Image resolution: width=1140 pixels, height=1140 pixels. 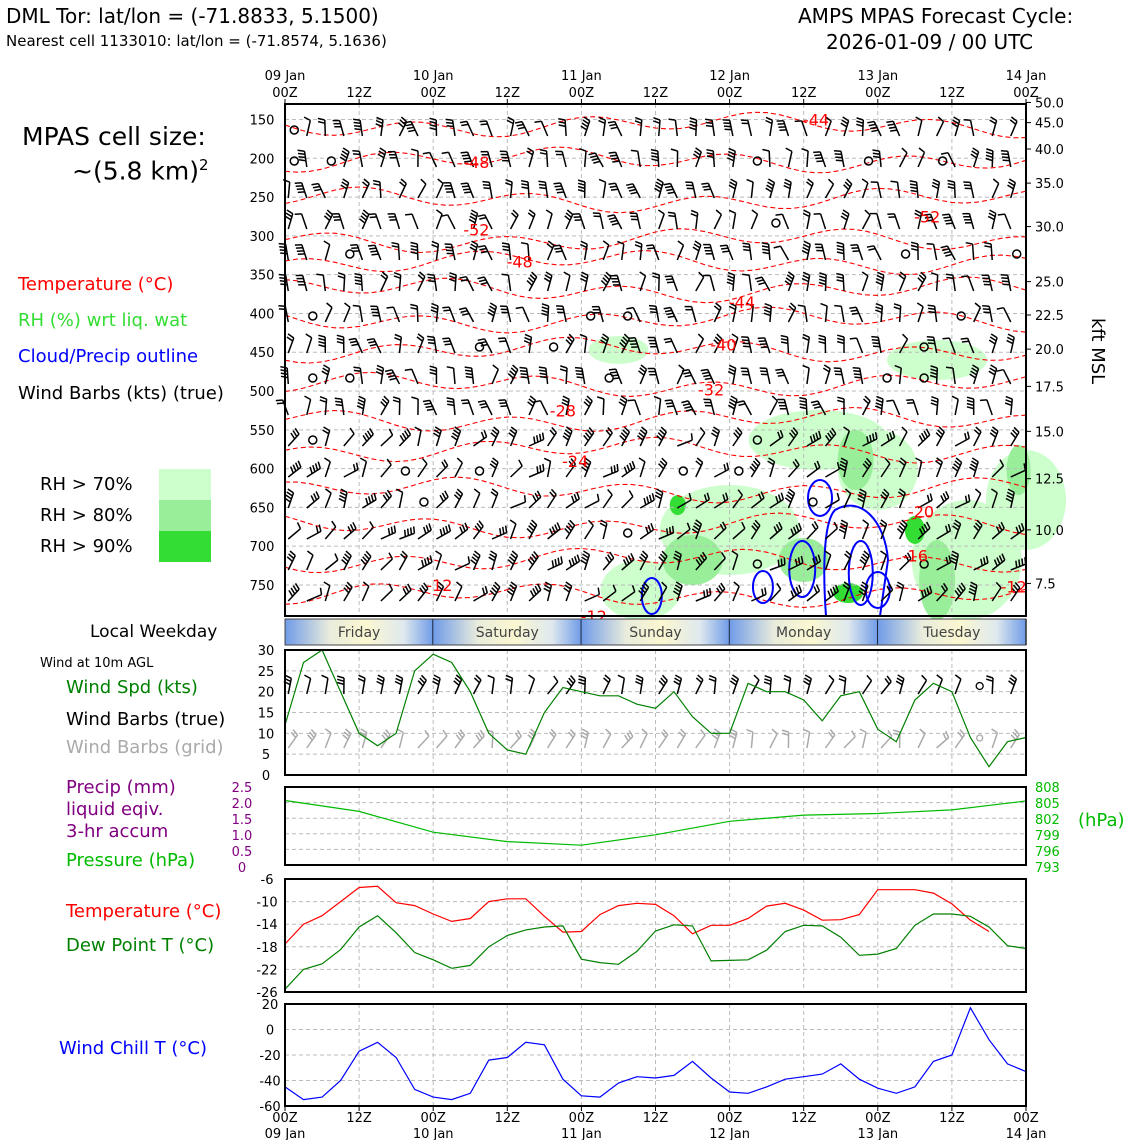 I want to click on upper-barb-116-staff, so click(x=954, y=190).